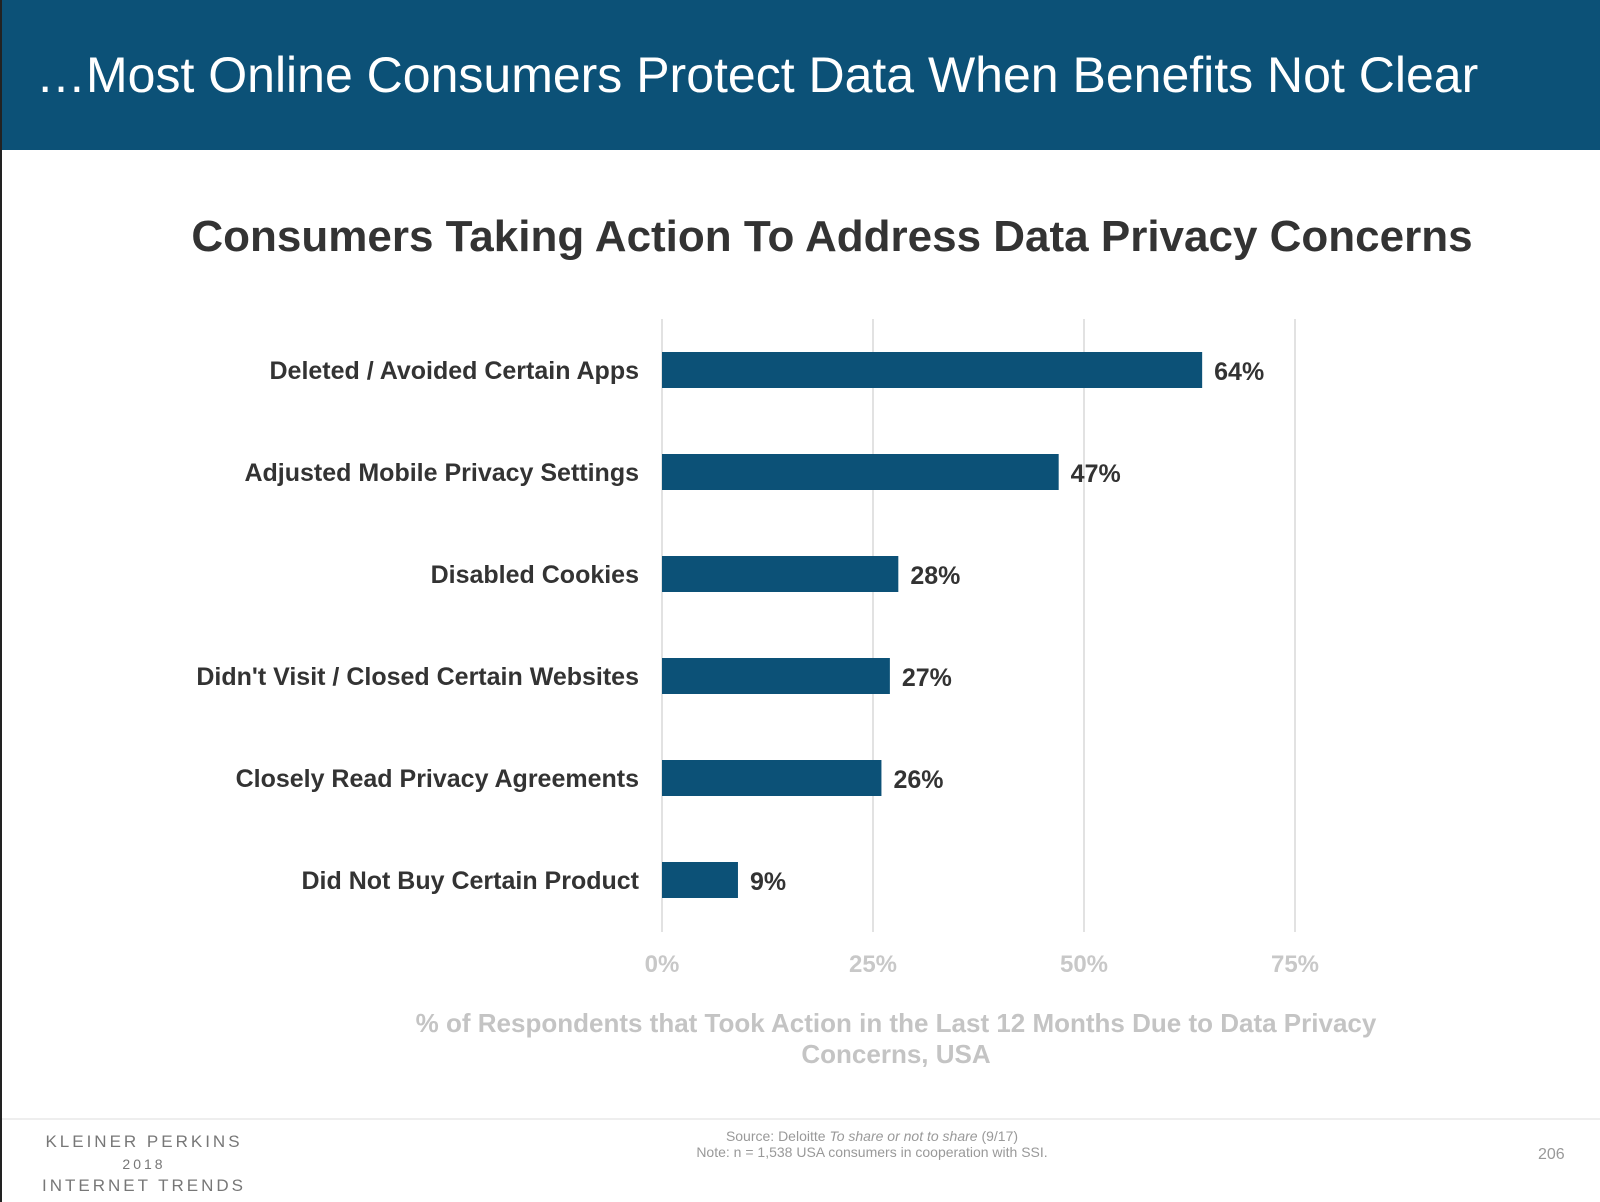 This screenshot has height=1202, width=1600. I want to click on category-label: Didn't Visit / Closed Certain Websites, so click(417, 677).